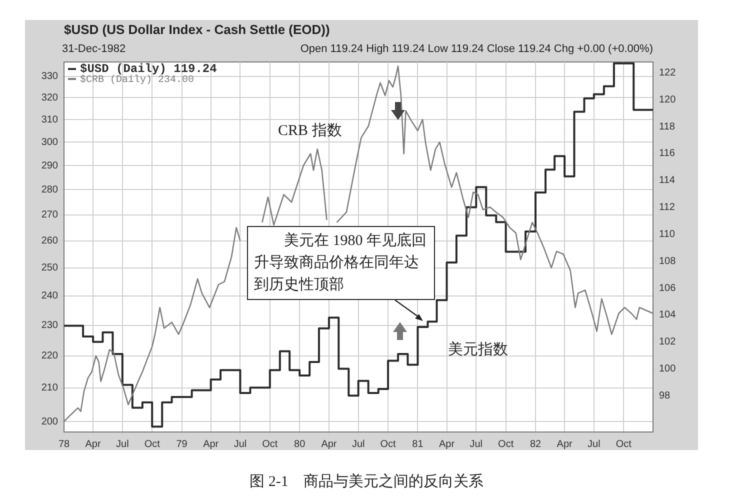 This screenshot has height=503, width=733. I want to click on y-tick-label: 210, so click(49, 388).